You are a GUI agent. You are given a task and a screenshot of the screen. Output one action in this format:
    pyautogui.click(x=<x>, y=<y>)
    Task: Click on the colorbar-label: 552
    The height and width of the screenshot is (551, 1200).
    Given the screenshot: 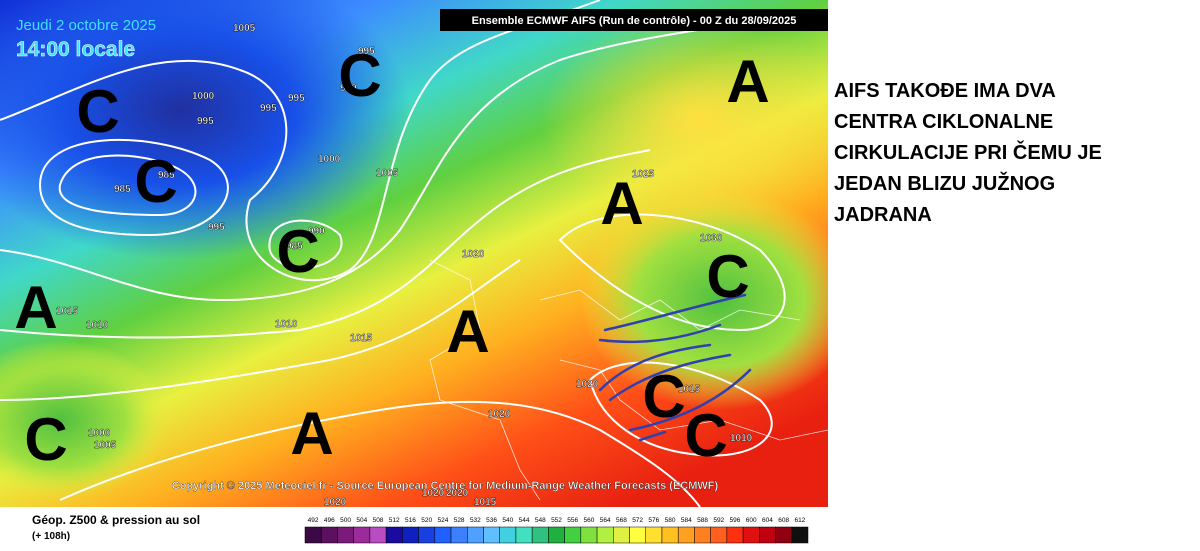 What is the action you would take?
    pyautogui.click(x=556, y=520)
    